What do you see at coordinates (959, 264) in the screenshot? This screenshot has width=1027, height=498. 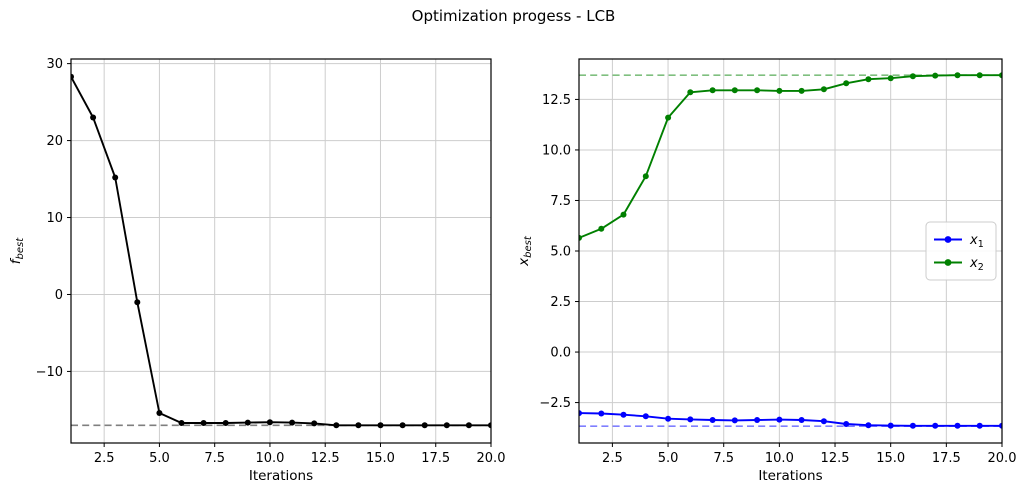 I see `legend-entry: x2` at bounding box center [959, 264].